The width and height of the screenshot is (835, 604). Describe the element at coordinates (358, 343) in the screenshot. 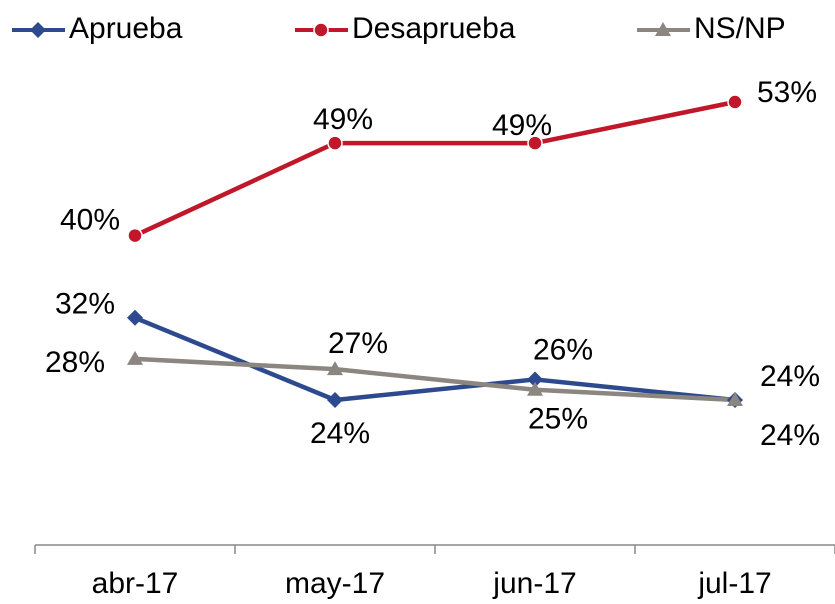

I see `data-label: 27%` at that location.